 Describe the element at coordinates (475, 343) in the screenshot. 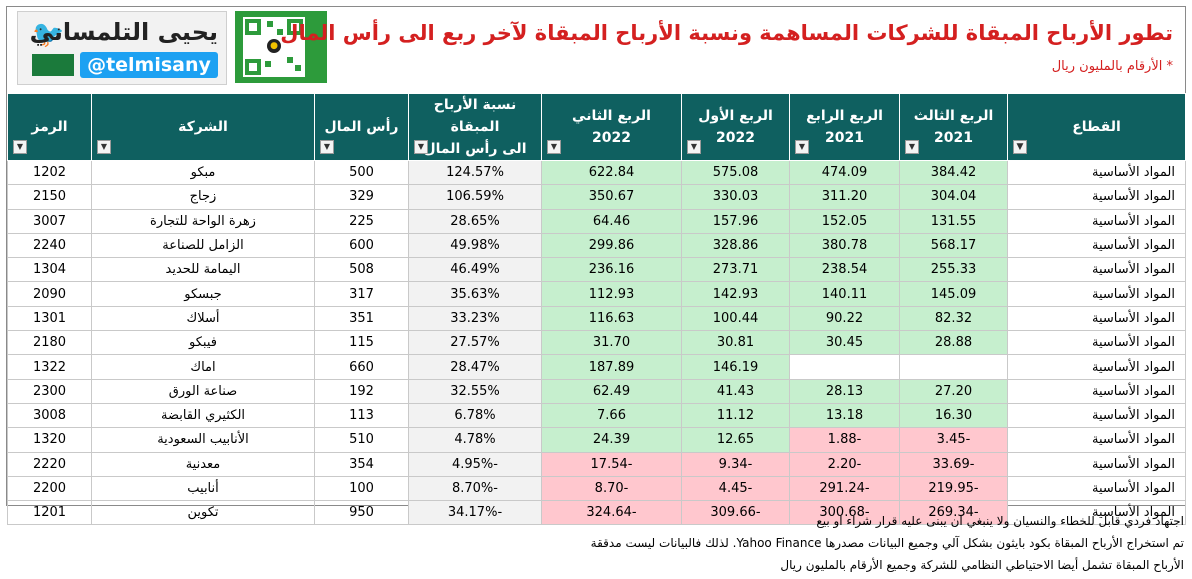

I see `cell-ratio: 27.57%` at that location.